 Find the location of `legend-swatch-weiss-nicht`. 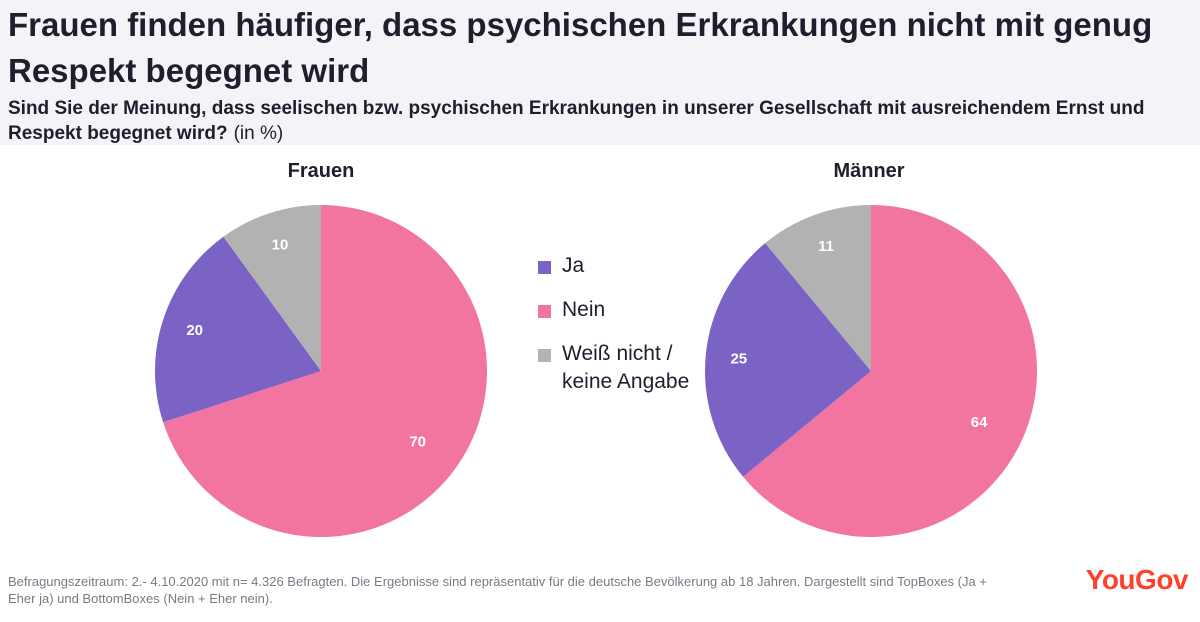

legend-swatch-weiss-nicht is located at coordinates (544, 355).